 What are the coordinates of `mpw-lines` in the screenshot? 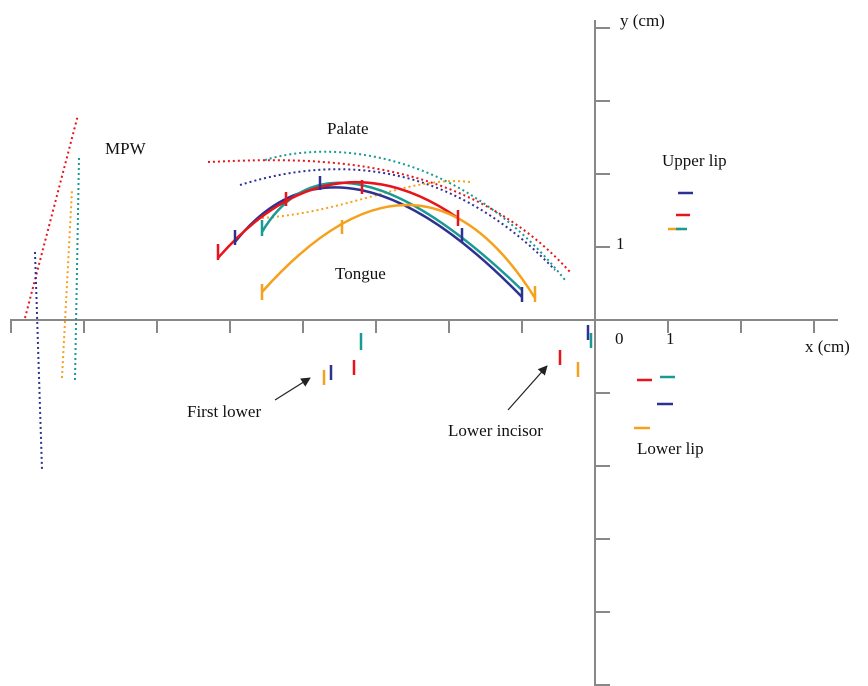 It's located at (52, 292).